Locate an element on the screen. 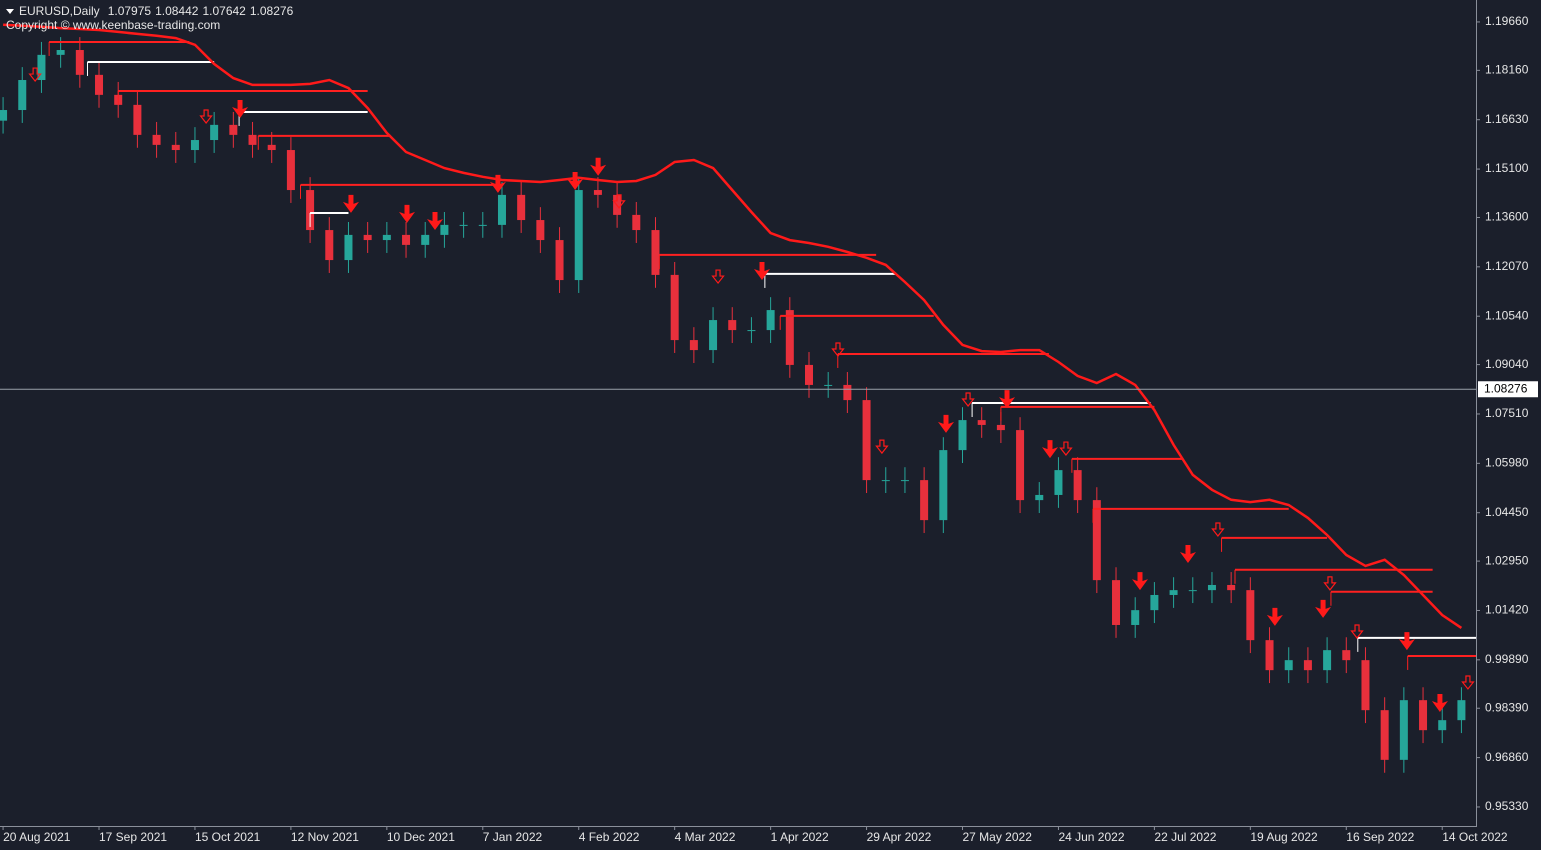  x-tick-label: 17 Sep 2021 is located at coordinates (133, 837).